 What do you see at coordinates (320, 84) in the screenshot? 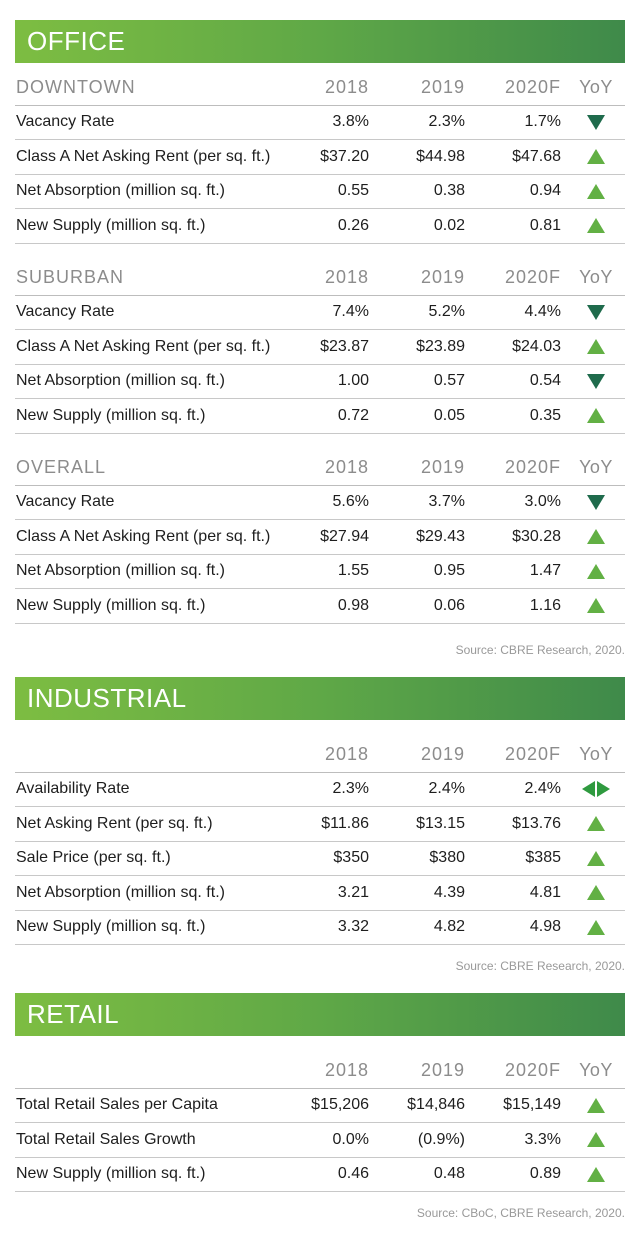
I see `table-header-row: DOWNTOWN 2018 2019 2020F YoY` at bounding box center [320, 84].